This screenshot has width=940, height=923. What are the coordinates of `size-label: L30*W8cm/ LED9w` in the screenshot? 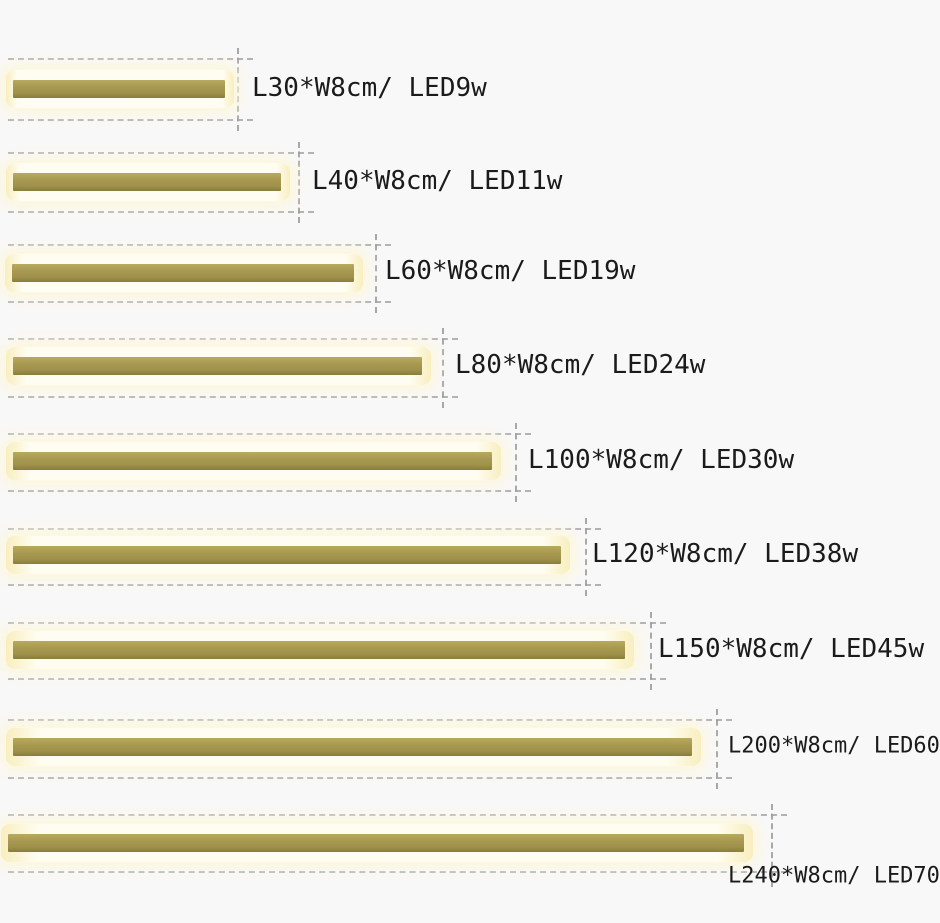 It's located at (369, 87).